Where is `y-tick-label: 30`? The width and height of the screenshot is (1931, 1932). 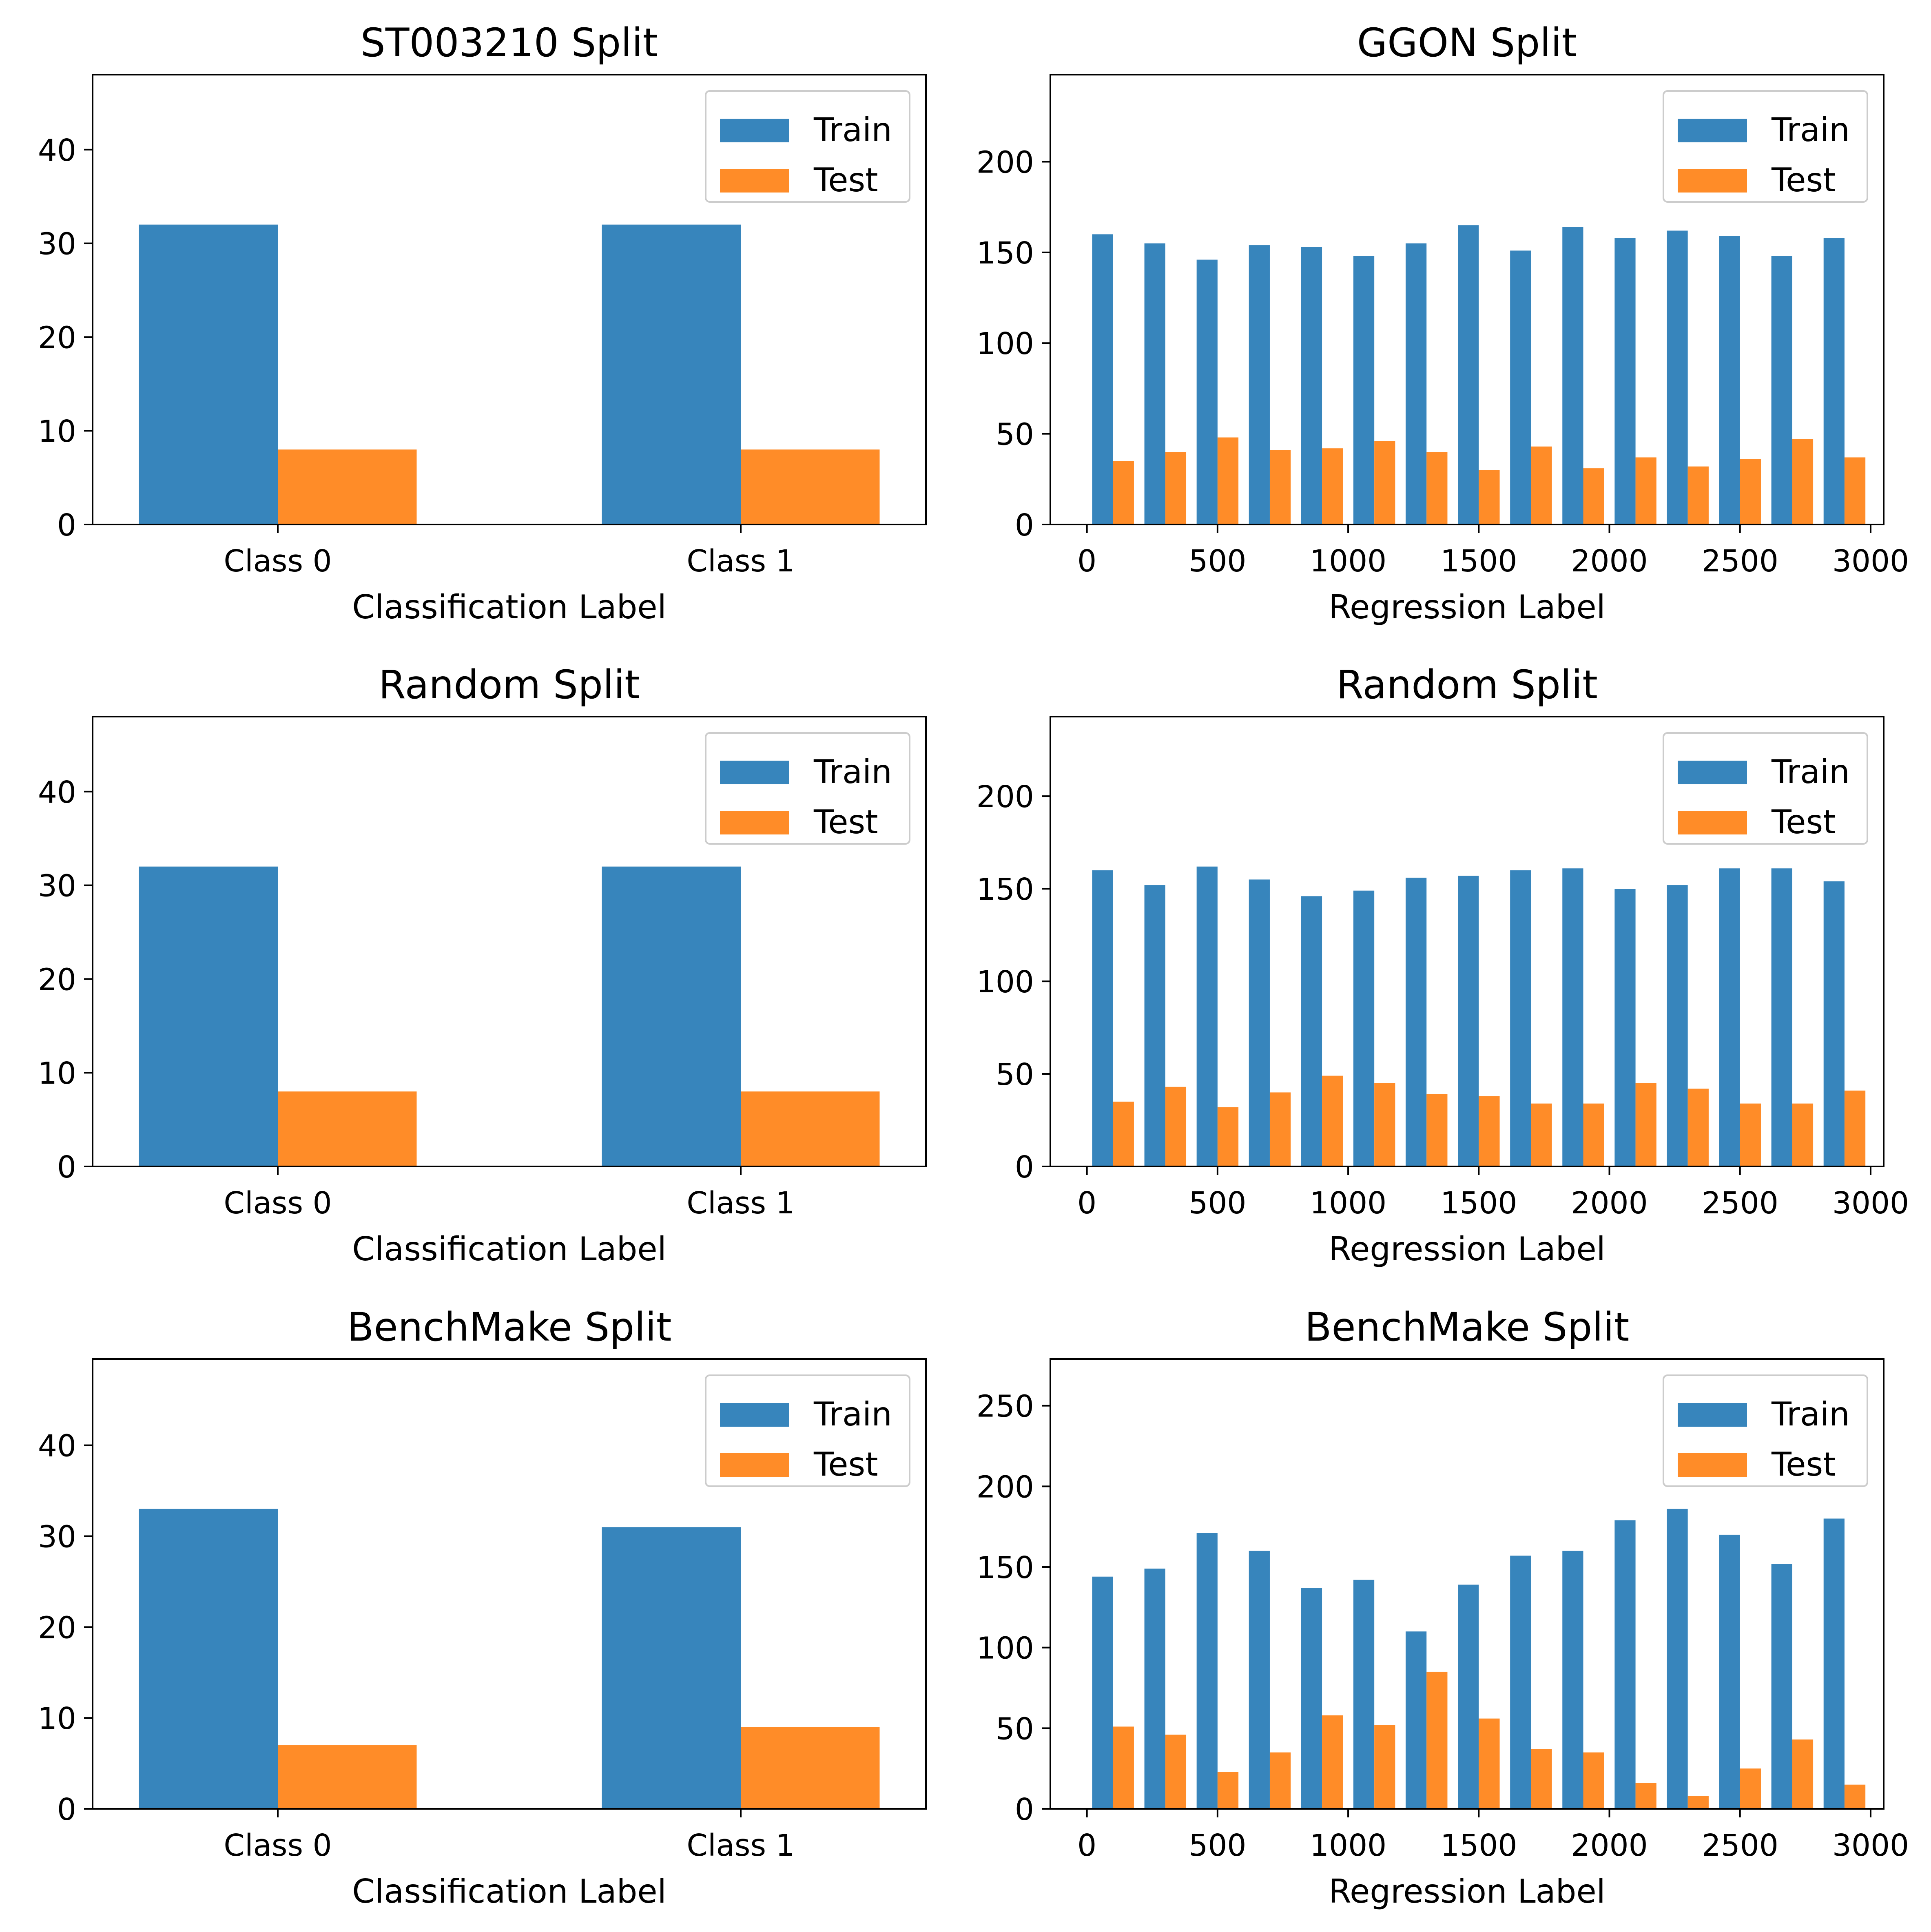
y-tick-label: 30 is located at coordinates (57, 244).